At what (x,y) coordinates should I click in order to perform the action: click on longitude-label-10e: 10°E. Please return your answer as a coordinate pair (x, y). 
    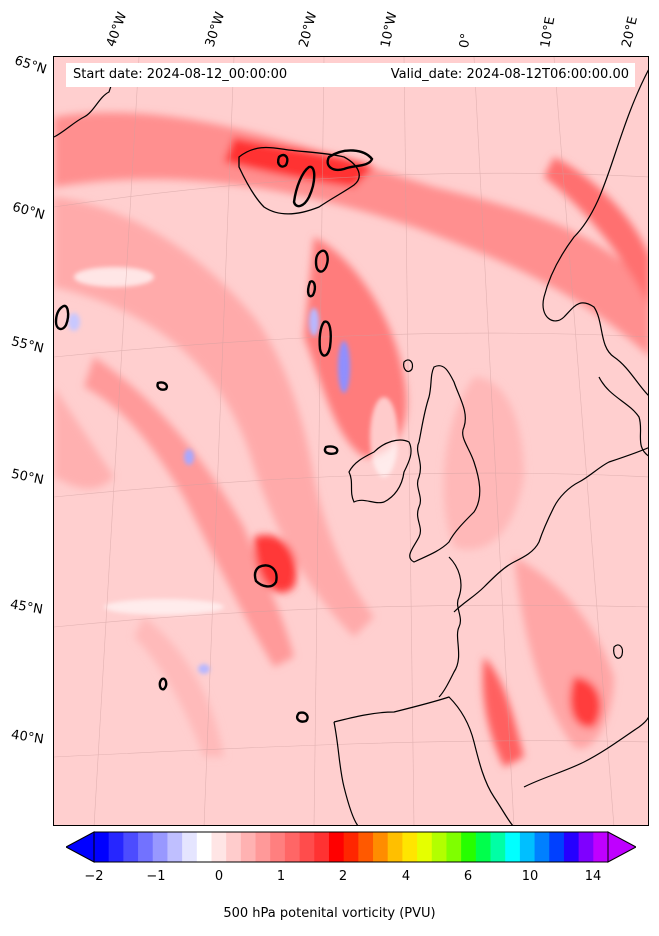
    Looking at the image, I should click on (548, 32).